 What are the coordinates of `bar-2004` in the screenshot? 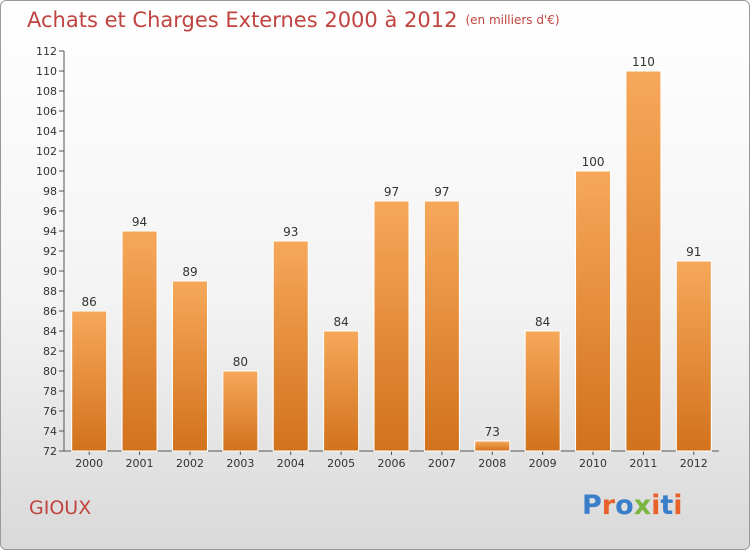 It's located at (290, 346).